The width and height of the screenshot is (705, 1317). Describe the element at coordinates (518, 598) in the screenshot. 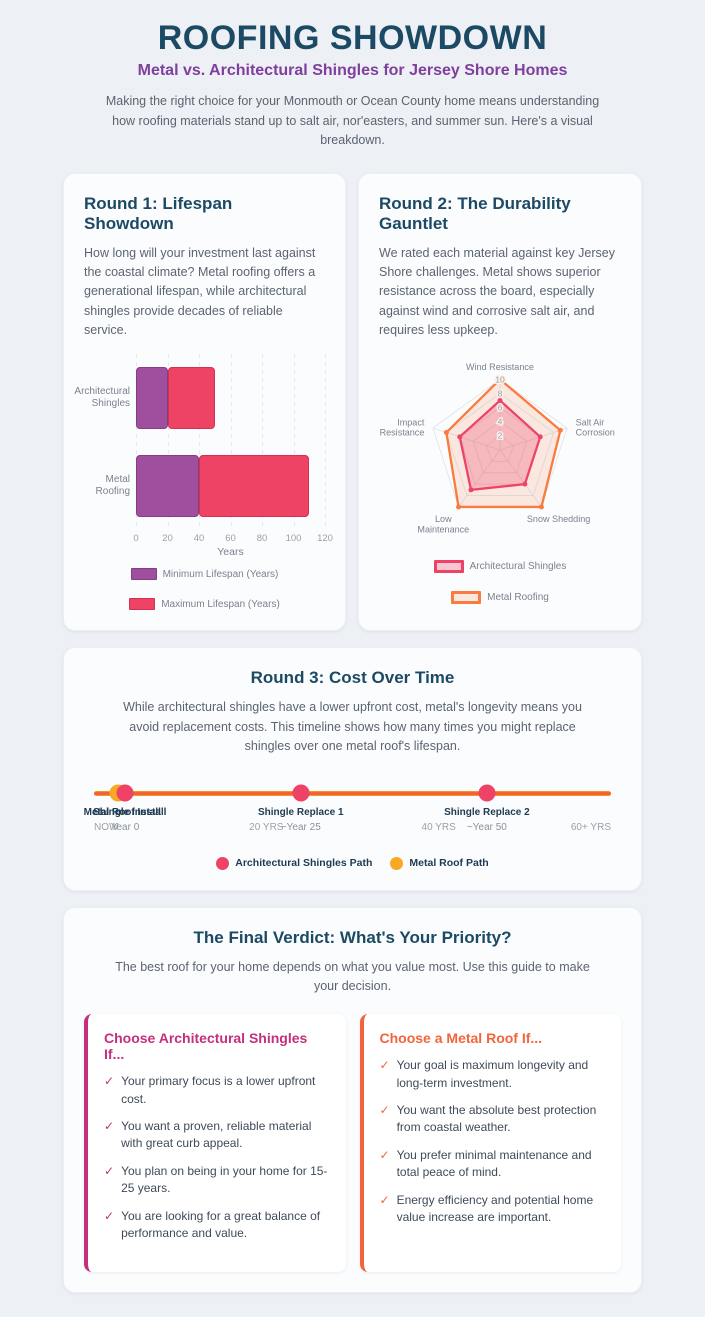

I see `legend-label: Metal Roofing` at that location.